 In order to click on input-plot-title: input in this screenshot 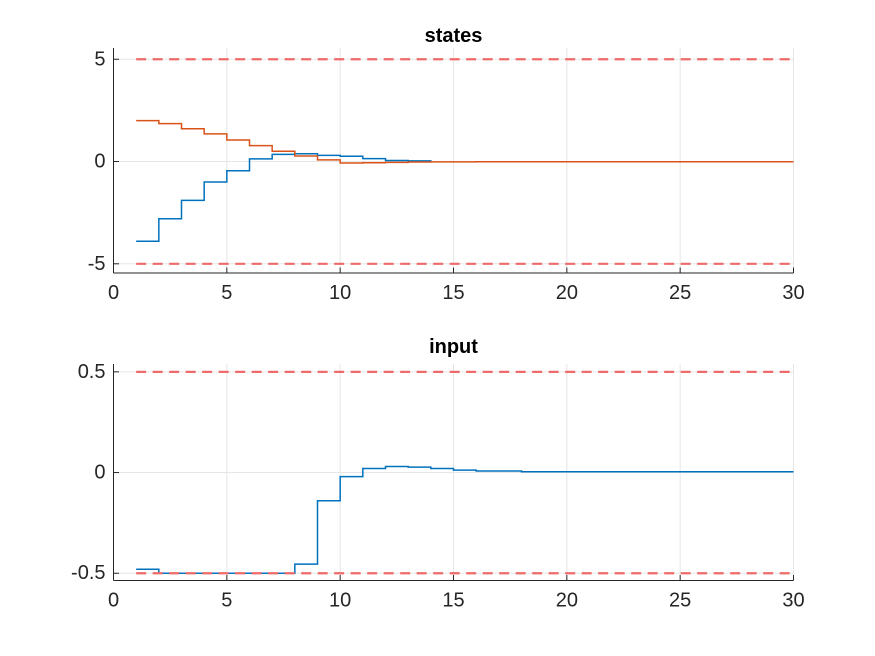, I will do `click(453, 347)`.